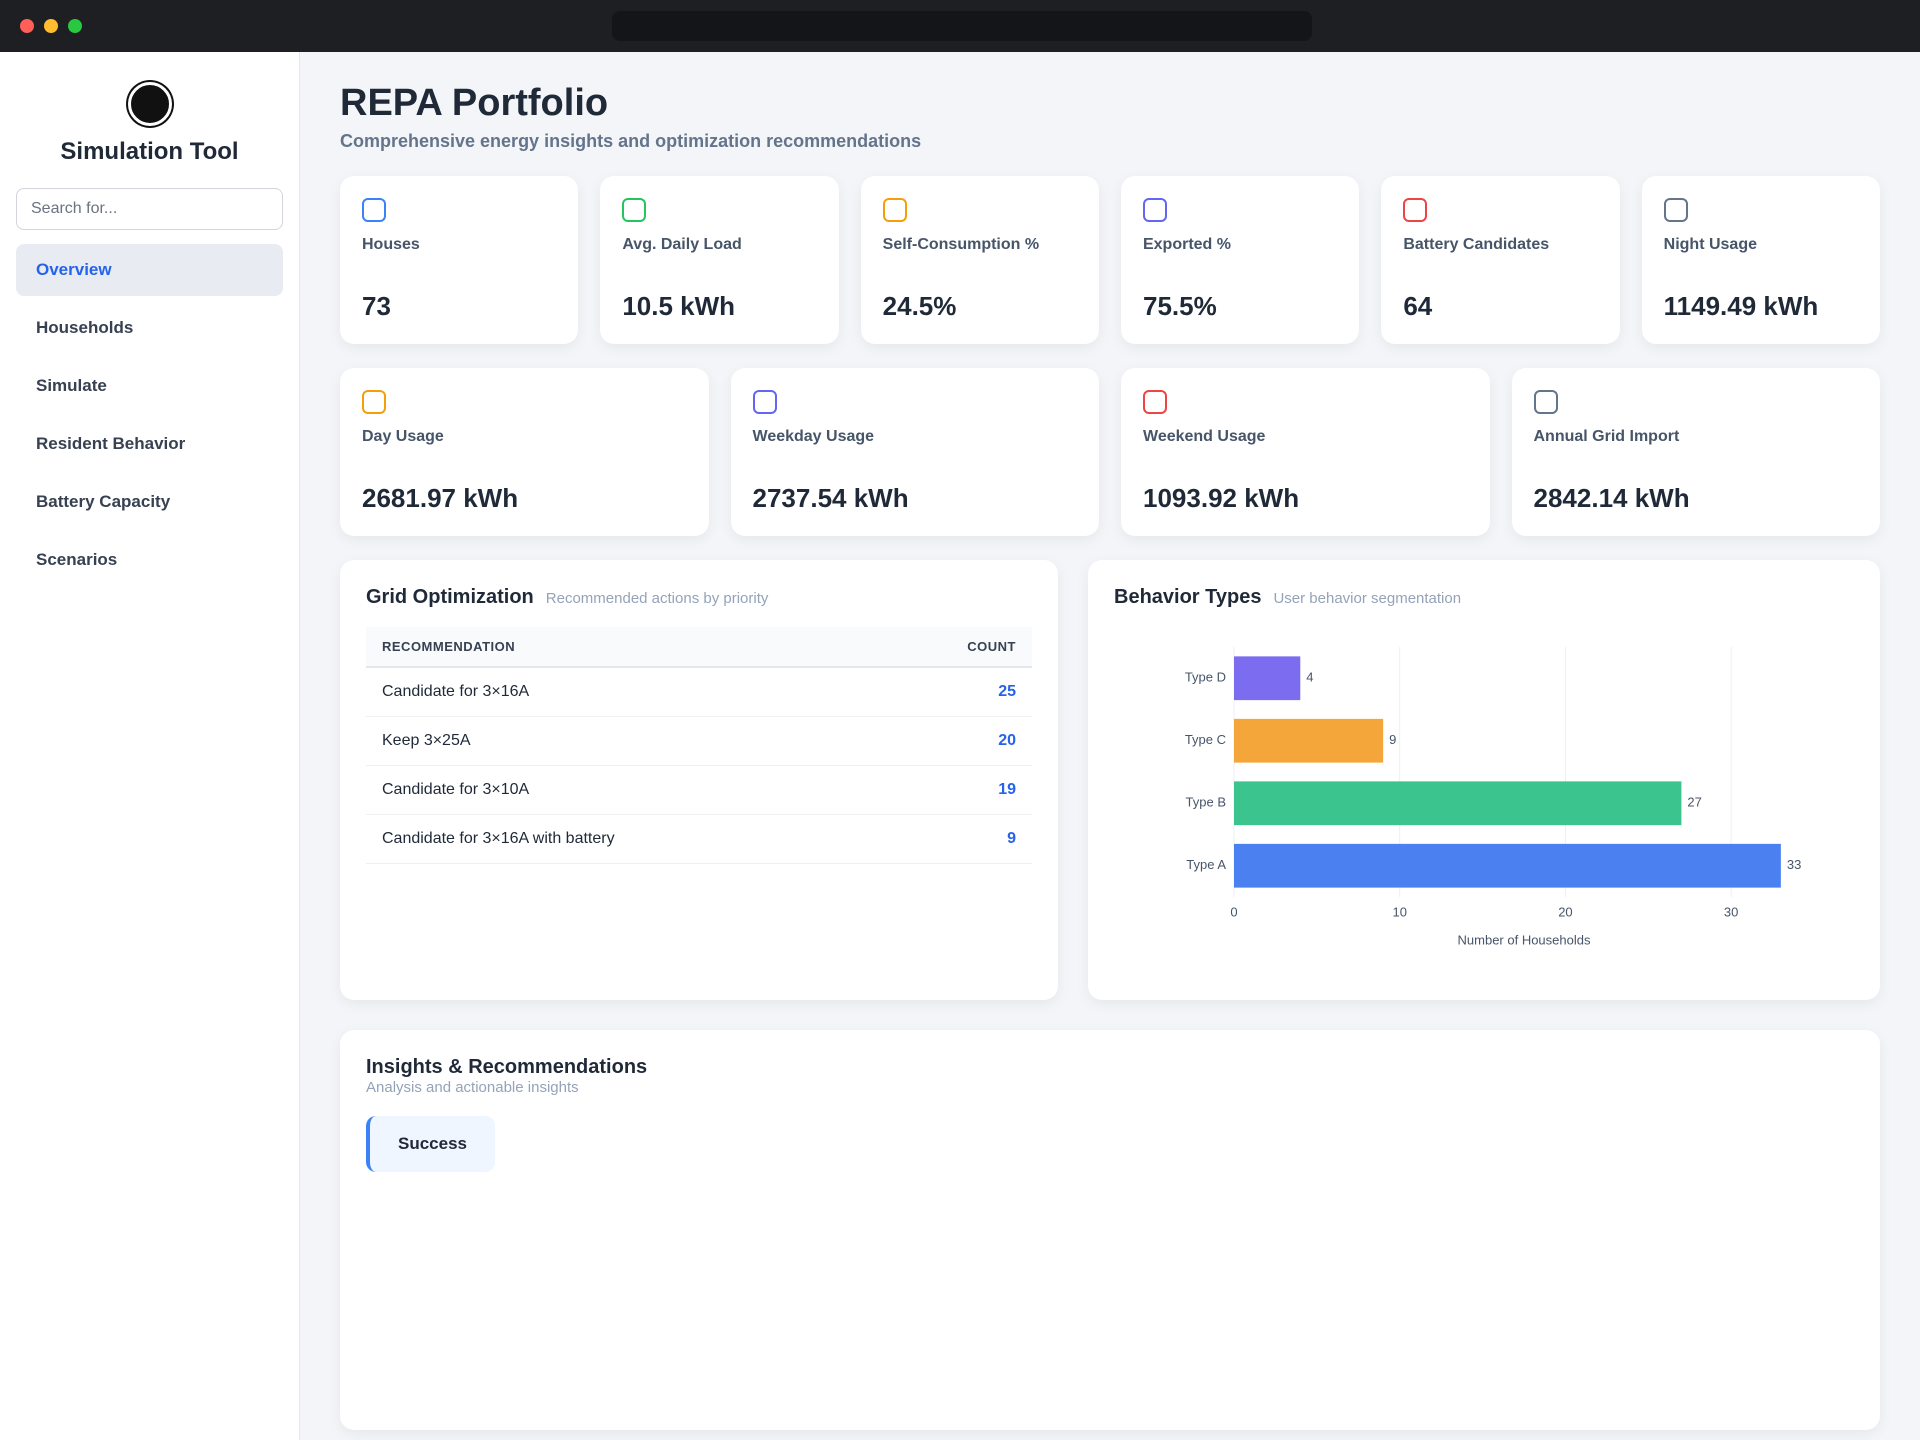 The height and width of the screenshot is (1440, 1920). I want to click on recommendation-cell: Candidate for 3×16A with battery, so click(621, 839).